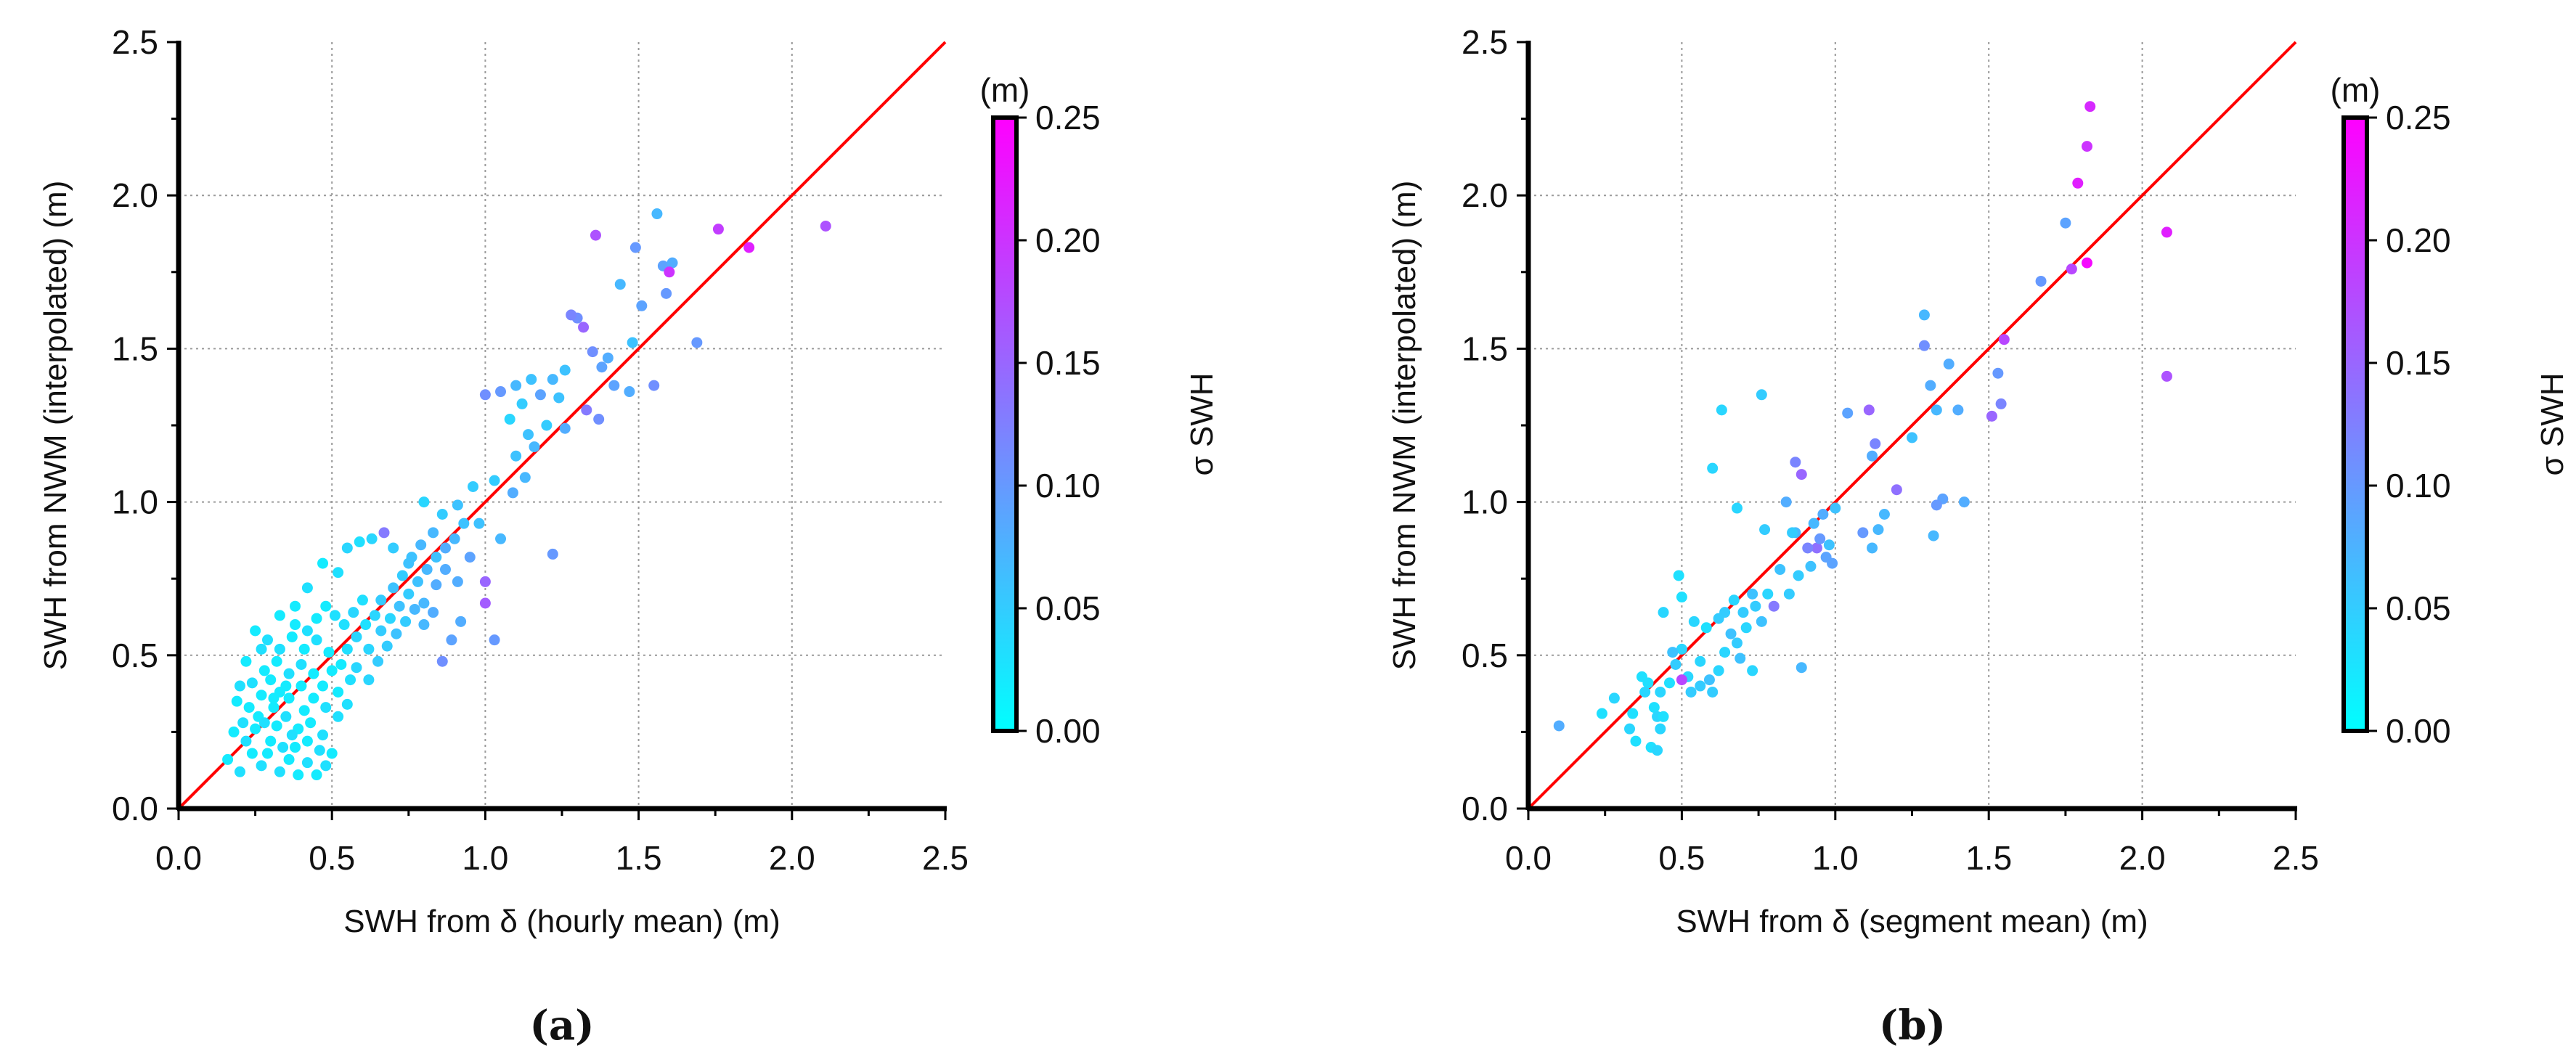 This screenshot has height=1059, width=2576. Describe the element at coordinates (2418, 118) in the screenshot. I see `colorbar-tick-label: 0.25` at that location.